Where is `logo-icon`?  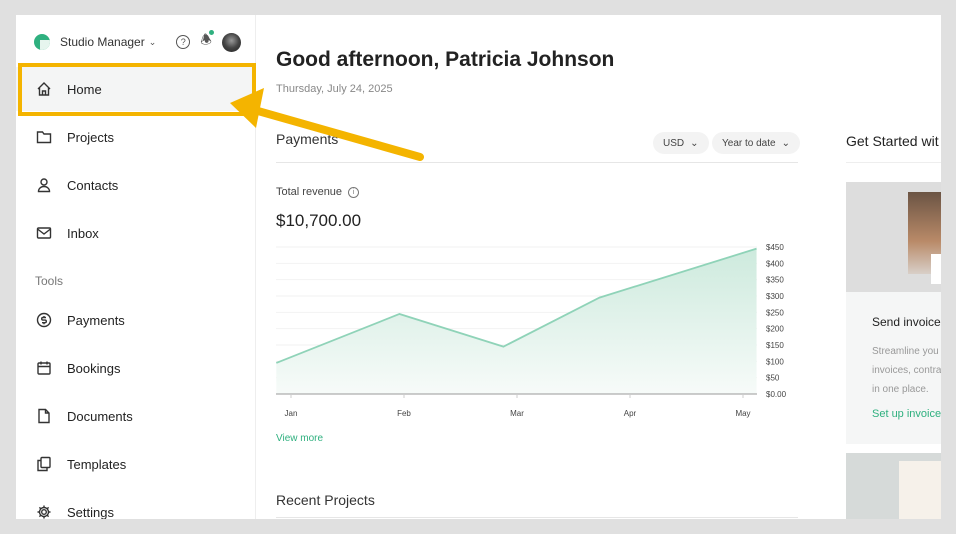
logo-icon is located at coordinates (42, 42).